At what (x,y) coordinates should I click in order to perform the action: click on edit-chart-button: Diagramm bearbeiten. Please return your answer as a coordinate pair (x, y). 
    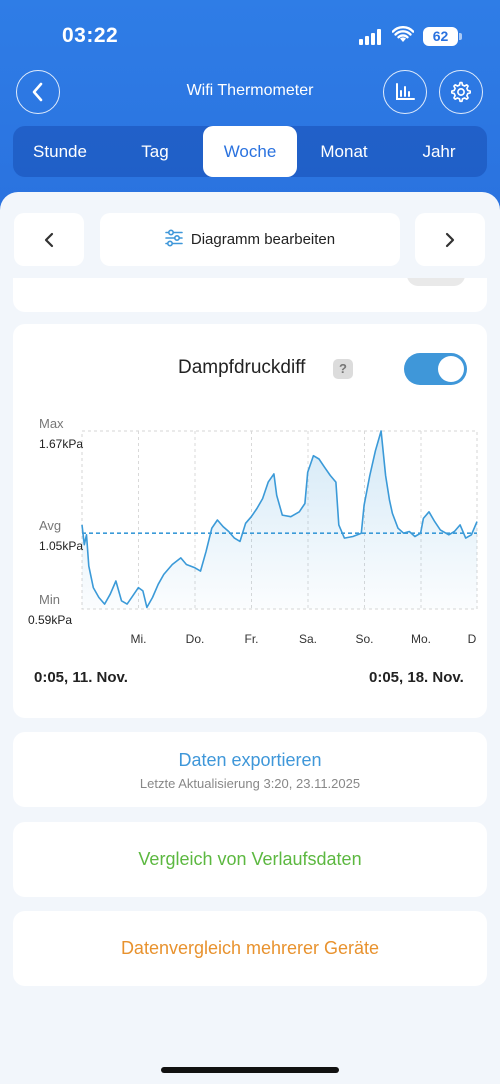
    Looking at the image, I should click on (250, 239).